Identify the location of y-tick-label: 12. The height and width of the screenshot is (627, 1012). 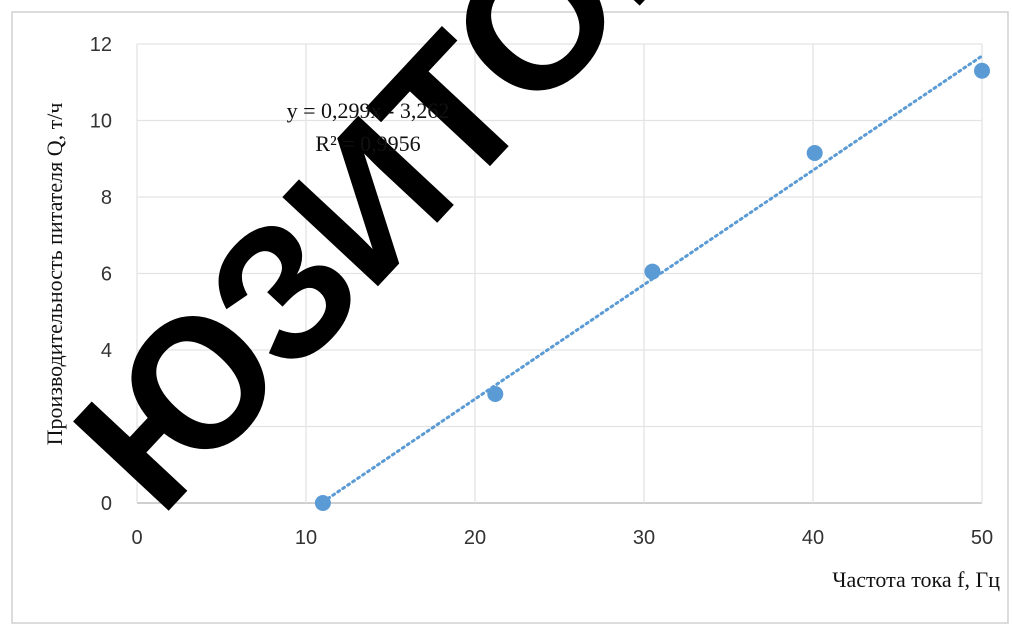
(101, 45).